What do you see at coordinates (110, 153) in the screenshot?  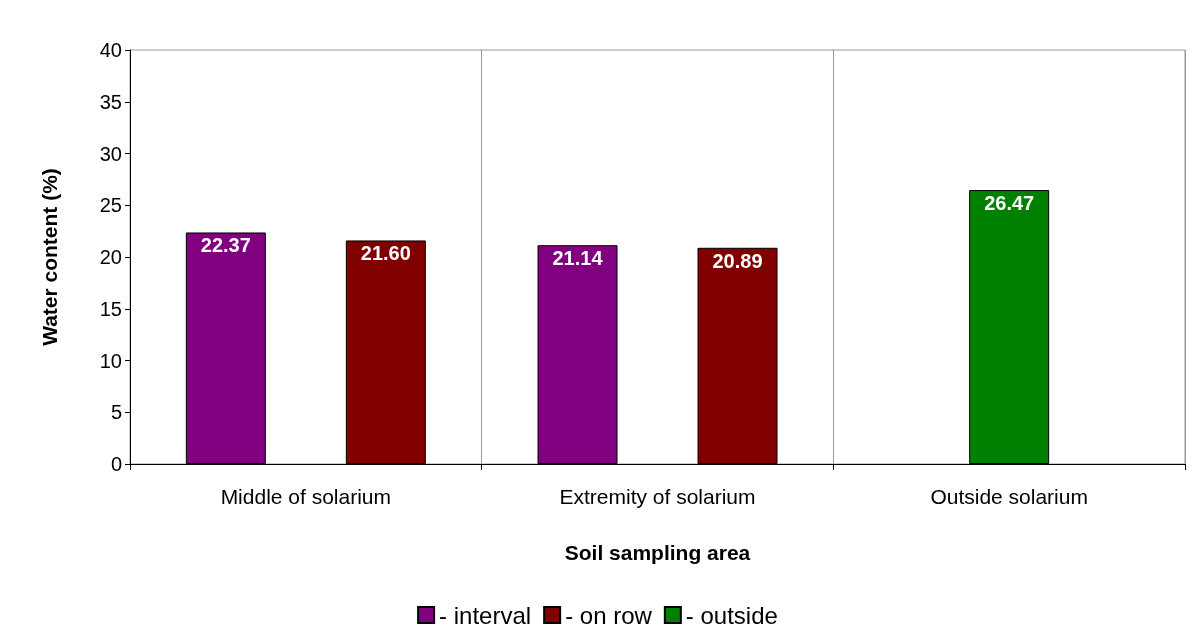 I see `y-tick-label: 30` at bounding box center [110, 153].